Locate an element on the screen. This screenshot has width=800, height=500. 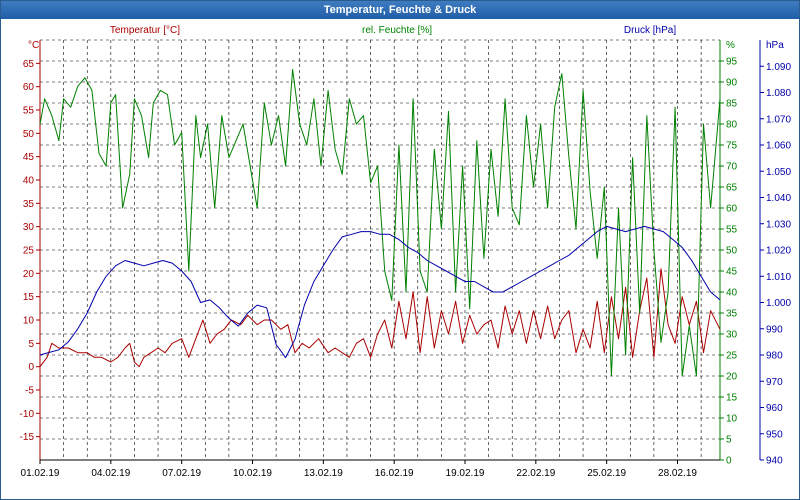
pressure-unit-label: hPa is located at coordinates (775, 45).